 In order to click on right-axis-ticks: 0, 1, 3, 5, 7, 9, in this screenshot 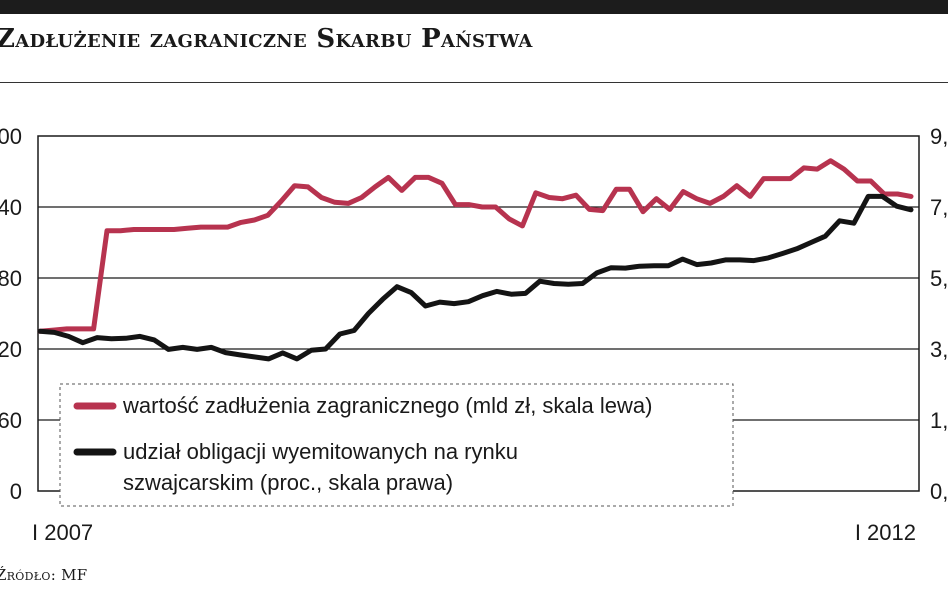, I will do `click(939, 314)`.